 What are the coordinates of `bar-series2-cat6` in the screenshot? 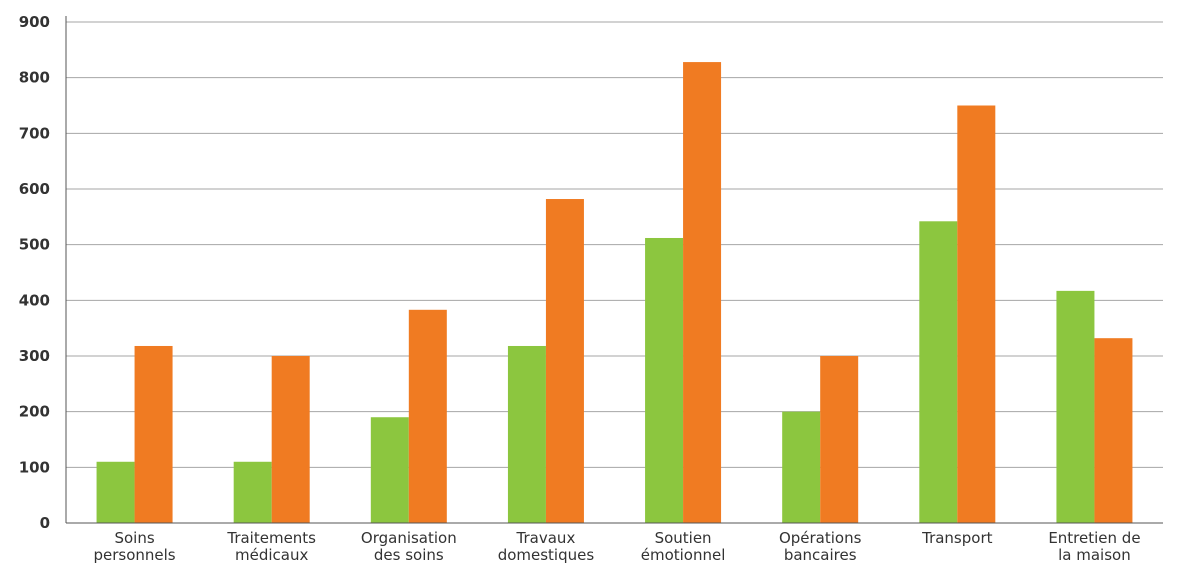 It's located at (839, 439).